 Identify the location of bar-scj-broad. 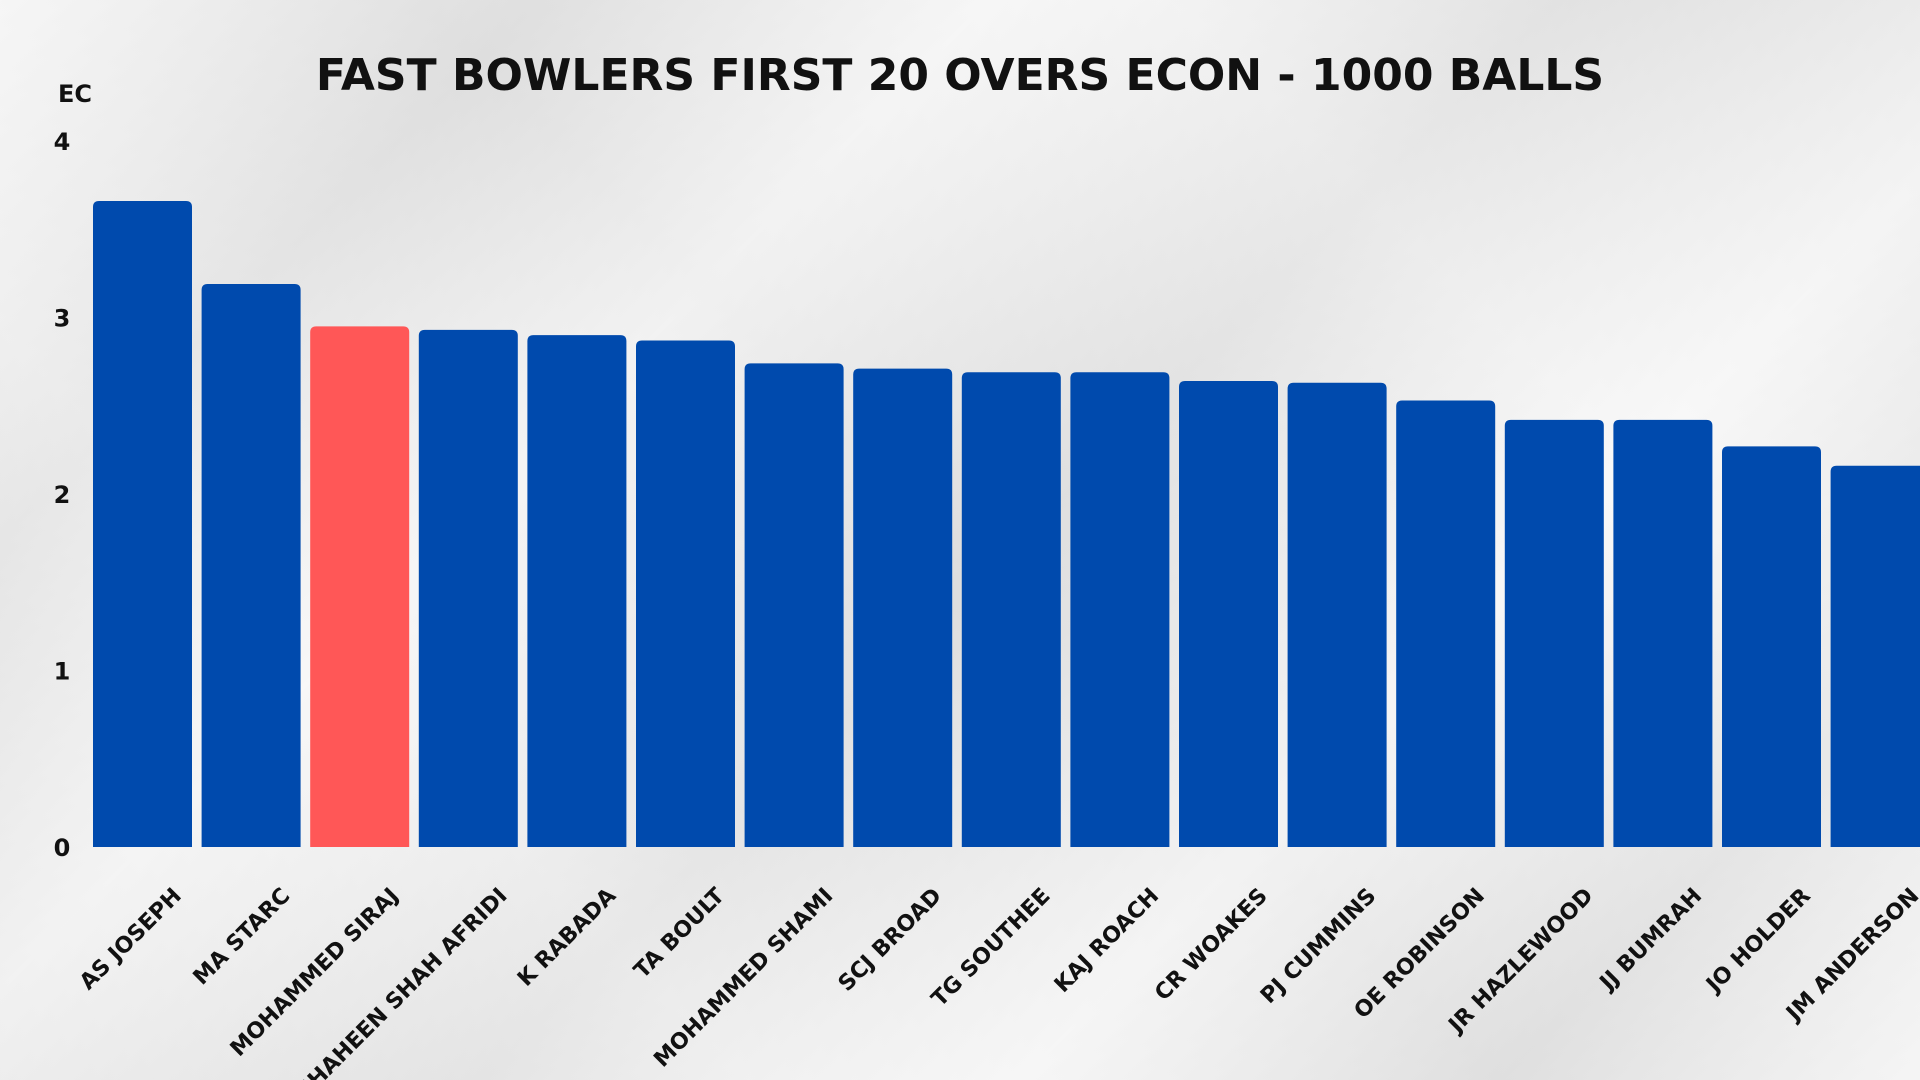
(903, 607).